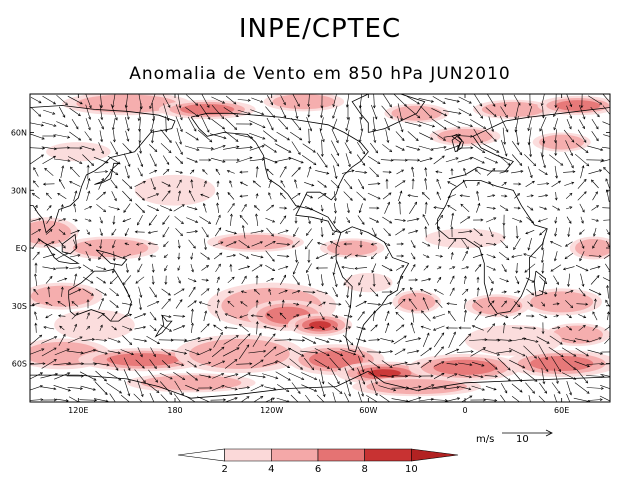 This screenshot has width=640, height=494. What do you see at coordinates (78, 410) in the screenshot?
I see `lon-tick-label: 120E` at bounding box center [78, 410].